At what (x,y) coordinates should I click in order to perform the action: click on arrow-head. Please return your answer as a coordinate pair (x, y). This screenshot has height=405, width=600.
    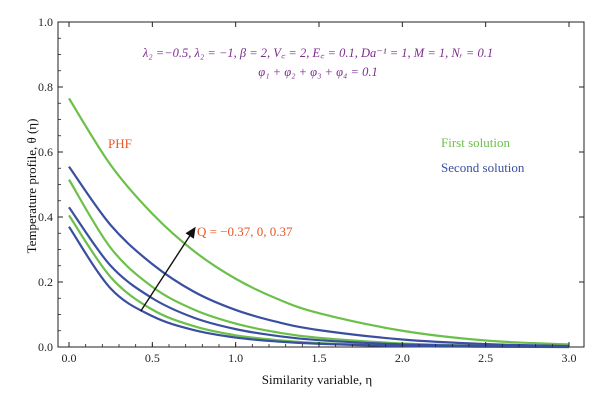
    Looking at the image, I should click on (190, 232).